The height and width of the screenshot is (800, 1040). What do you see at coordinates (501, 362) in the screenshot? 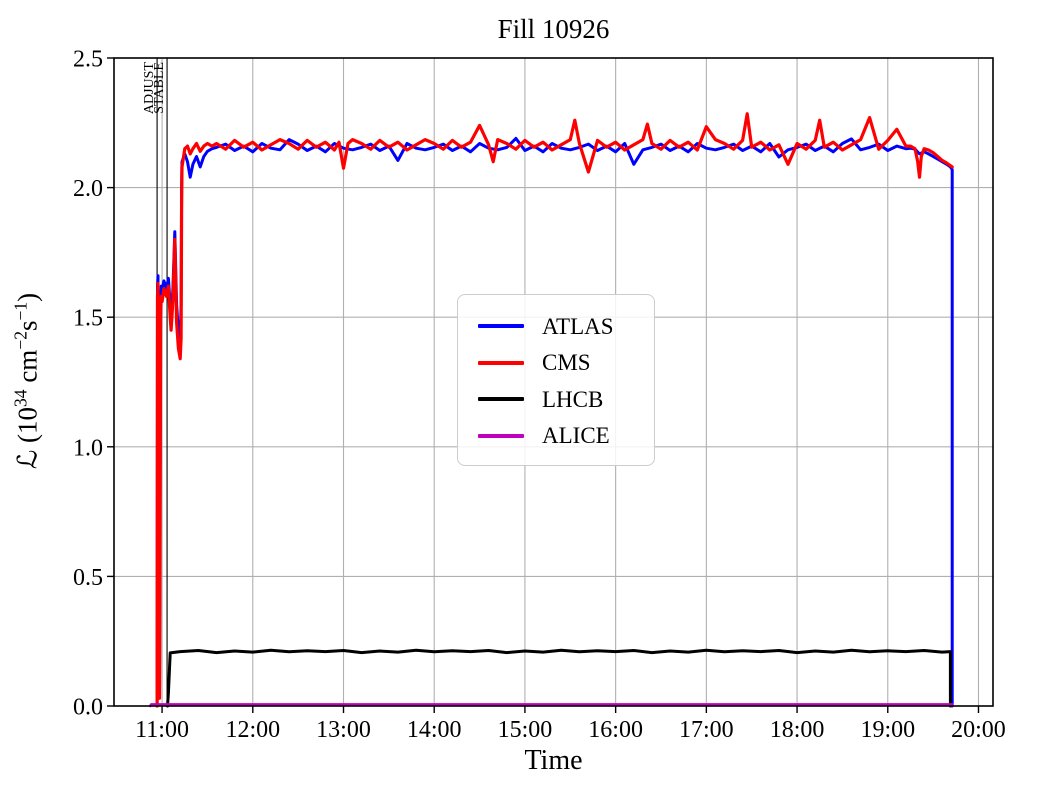
I see `cms-line-swatch` at bounding box center [501, 362].